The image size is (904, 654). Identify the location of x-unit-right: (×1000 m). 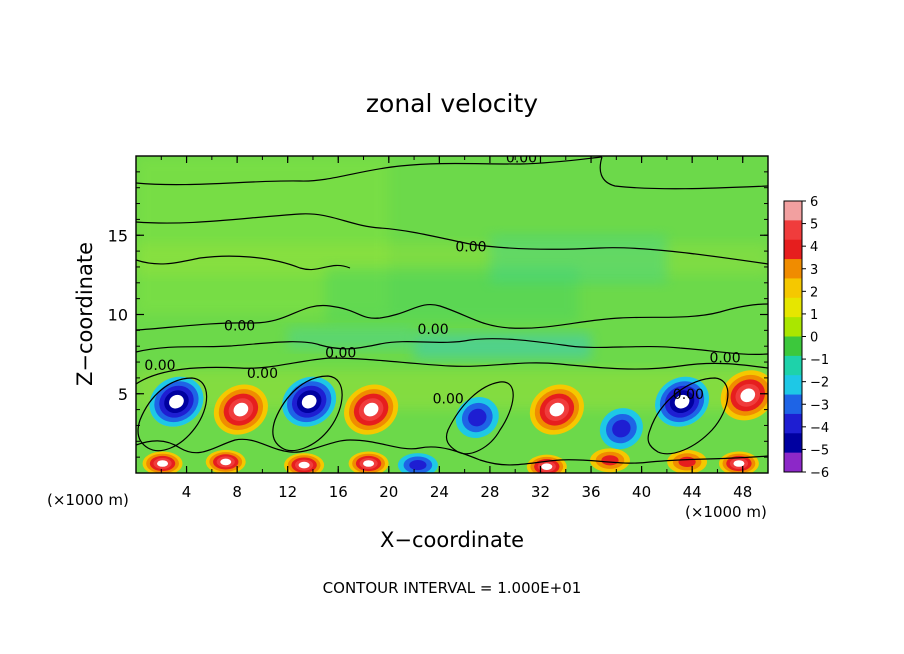
(726, 512).